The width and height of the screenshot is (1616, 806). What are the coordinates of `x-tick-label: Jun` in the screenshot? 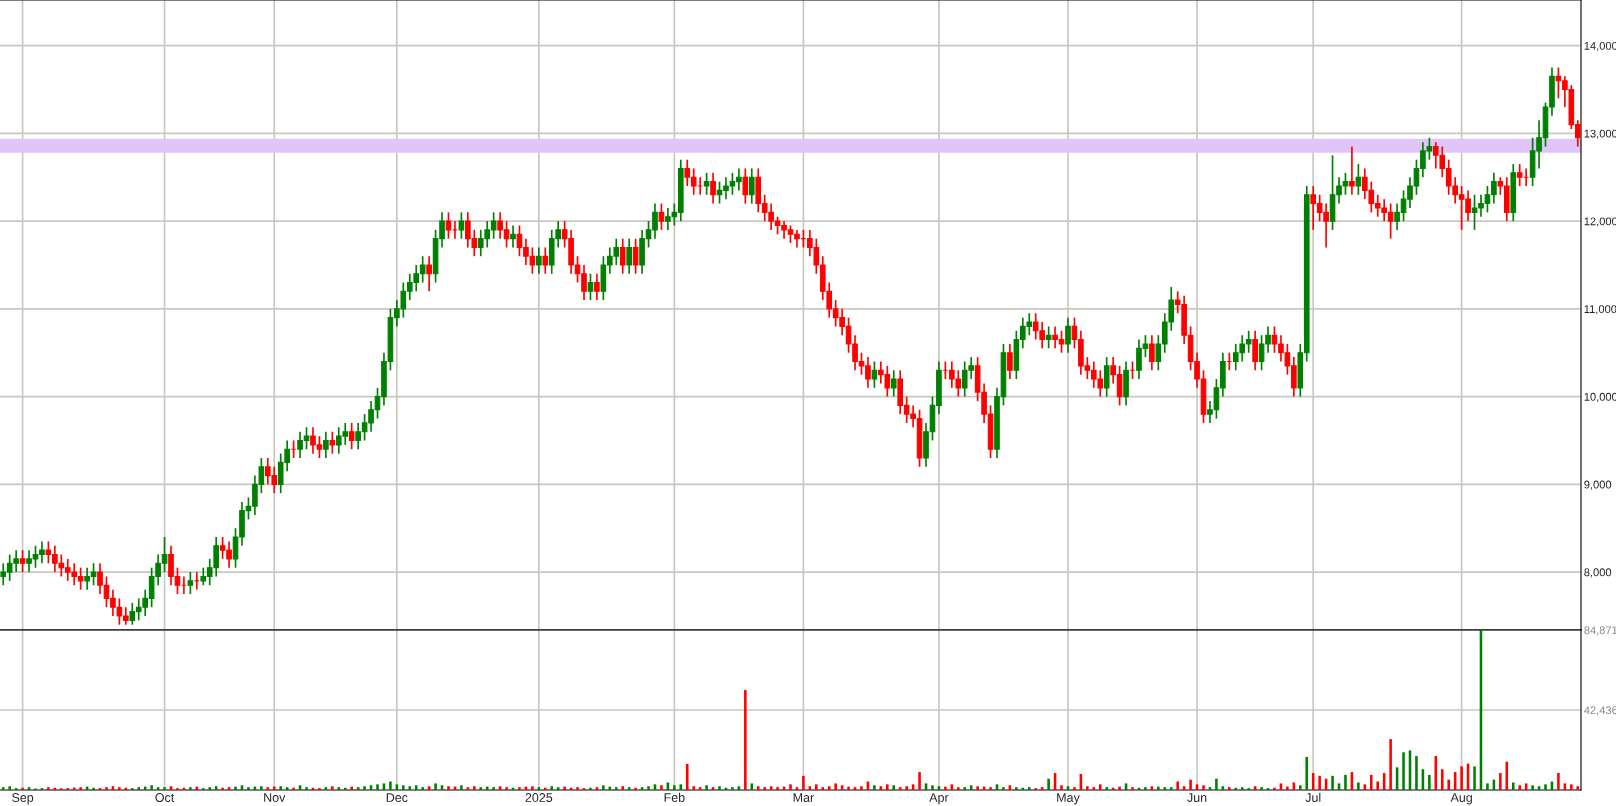 It's located at (1197, 797).